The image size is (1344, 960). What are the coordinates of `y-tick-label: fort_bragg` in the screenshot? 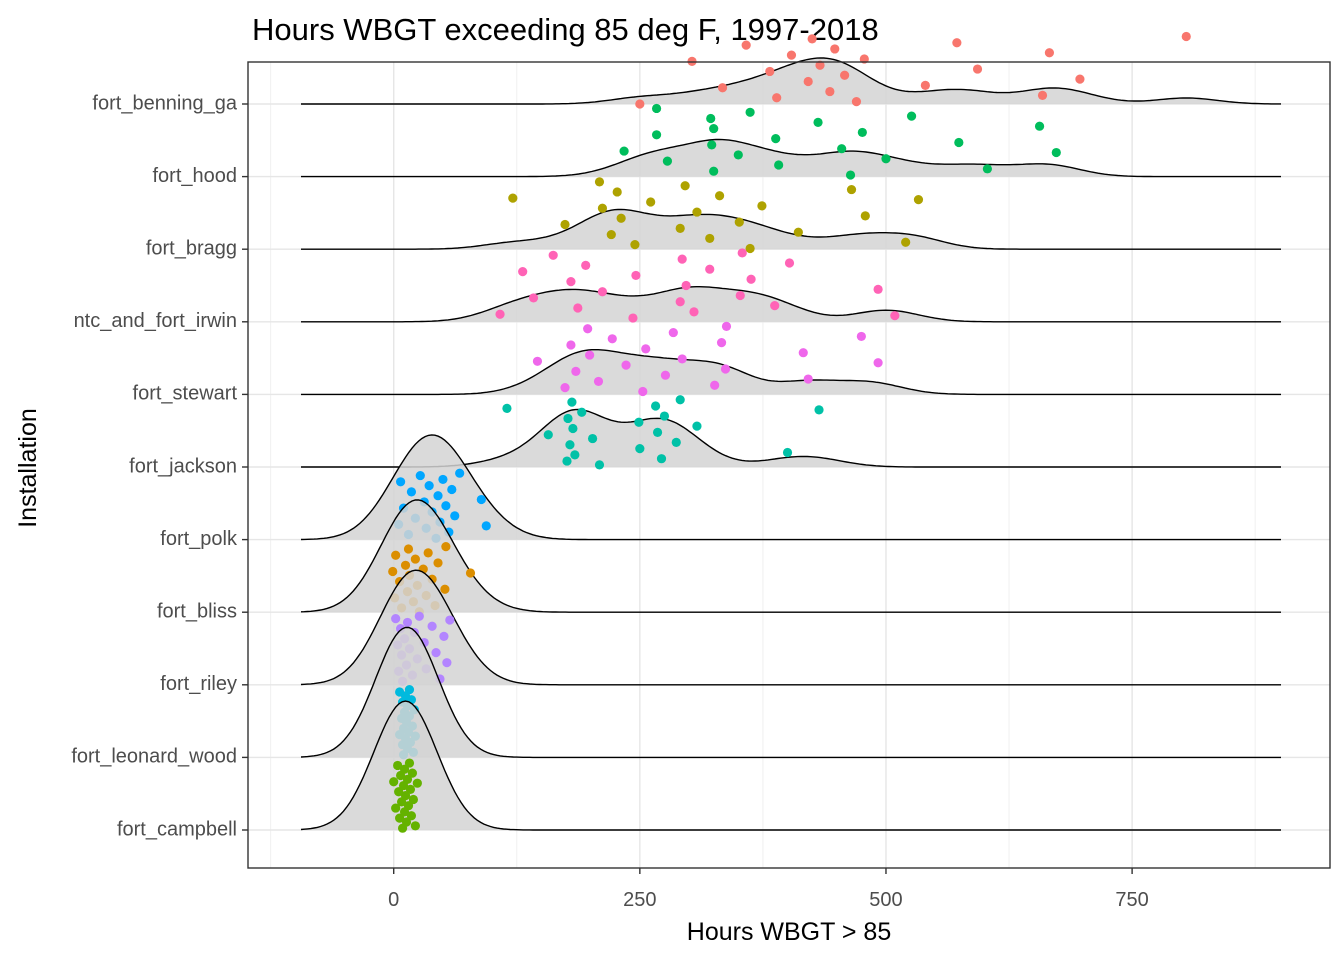 It's located at (191, 248).